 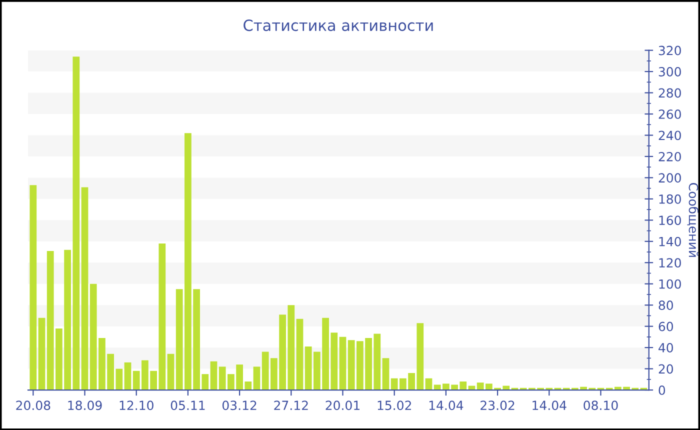 I want to click on y-tick-label: 280, so click(x=669, y=93).